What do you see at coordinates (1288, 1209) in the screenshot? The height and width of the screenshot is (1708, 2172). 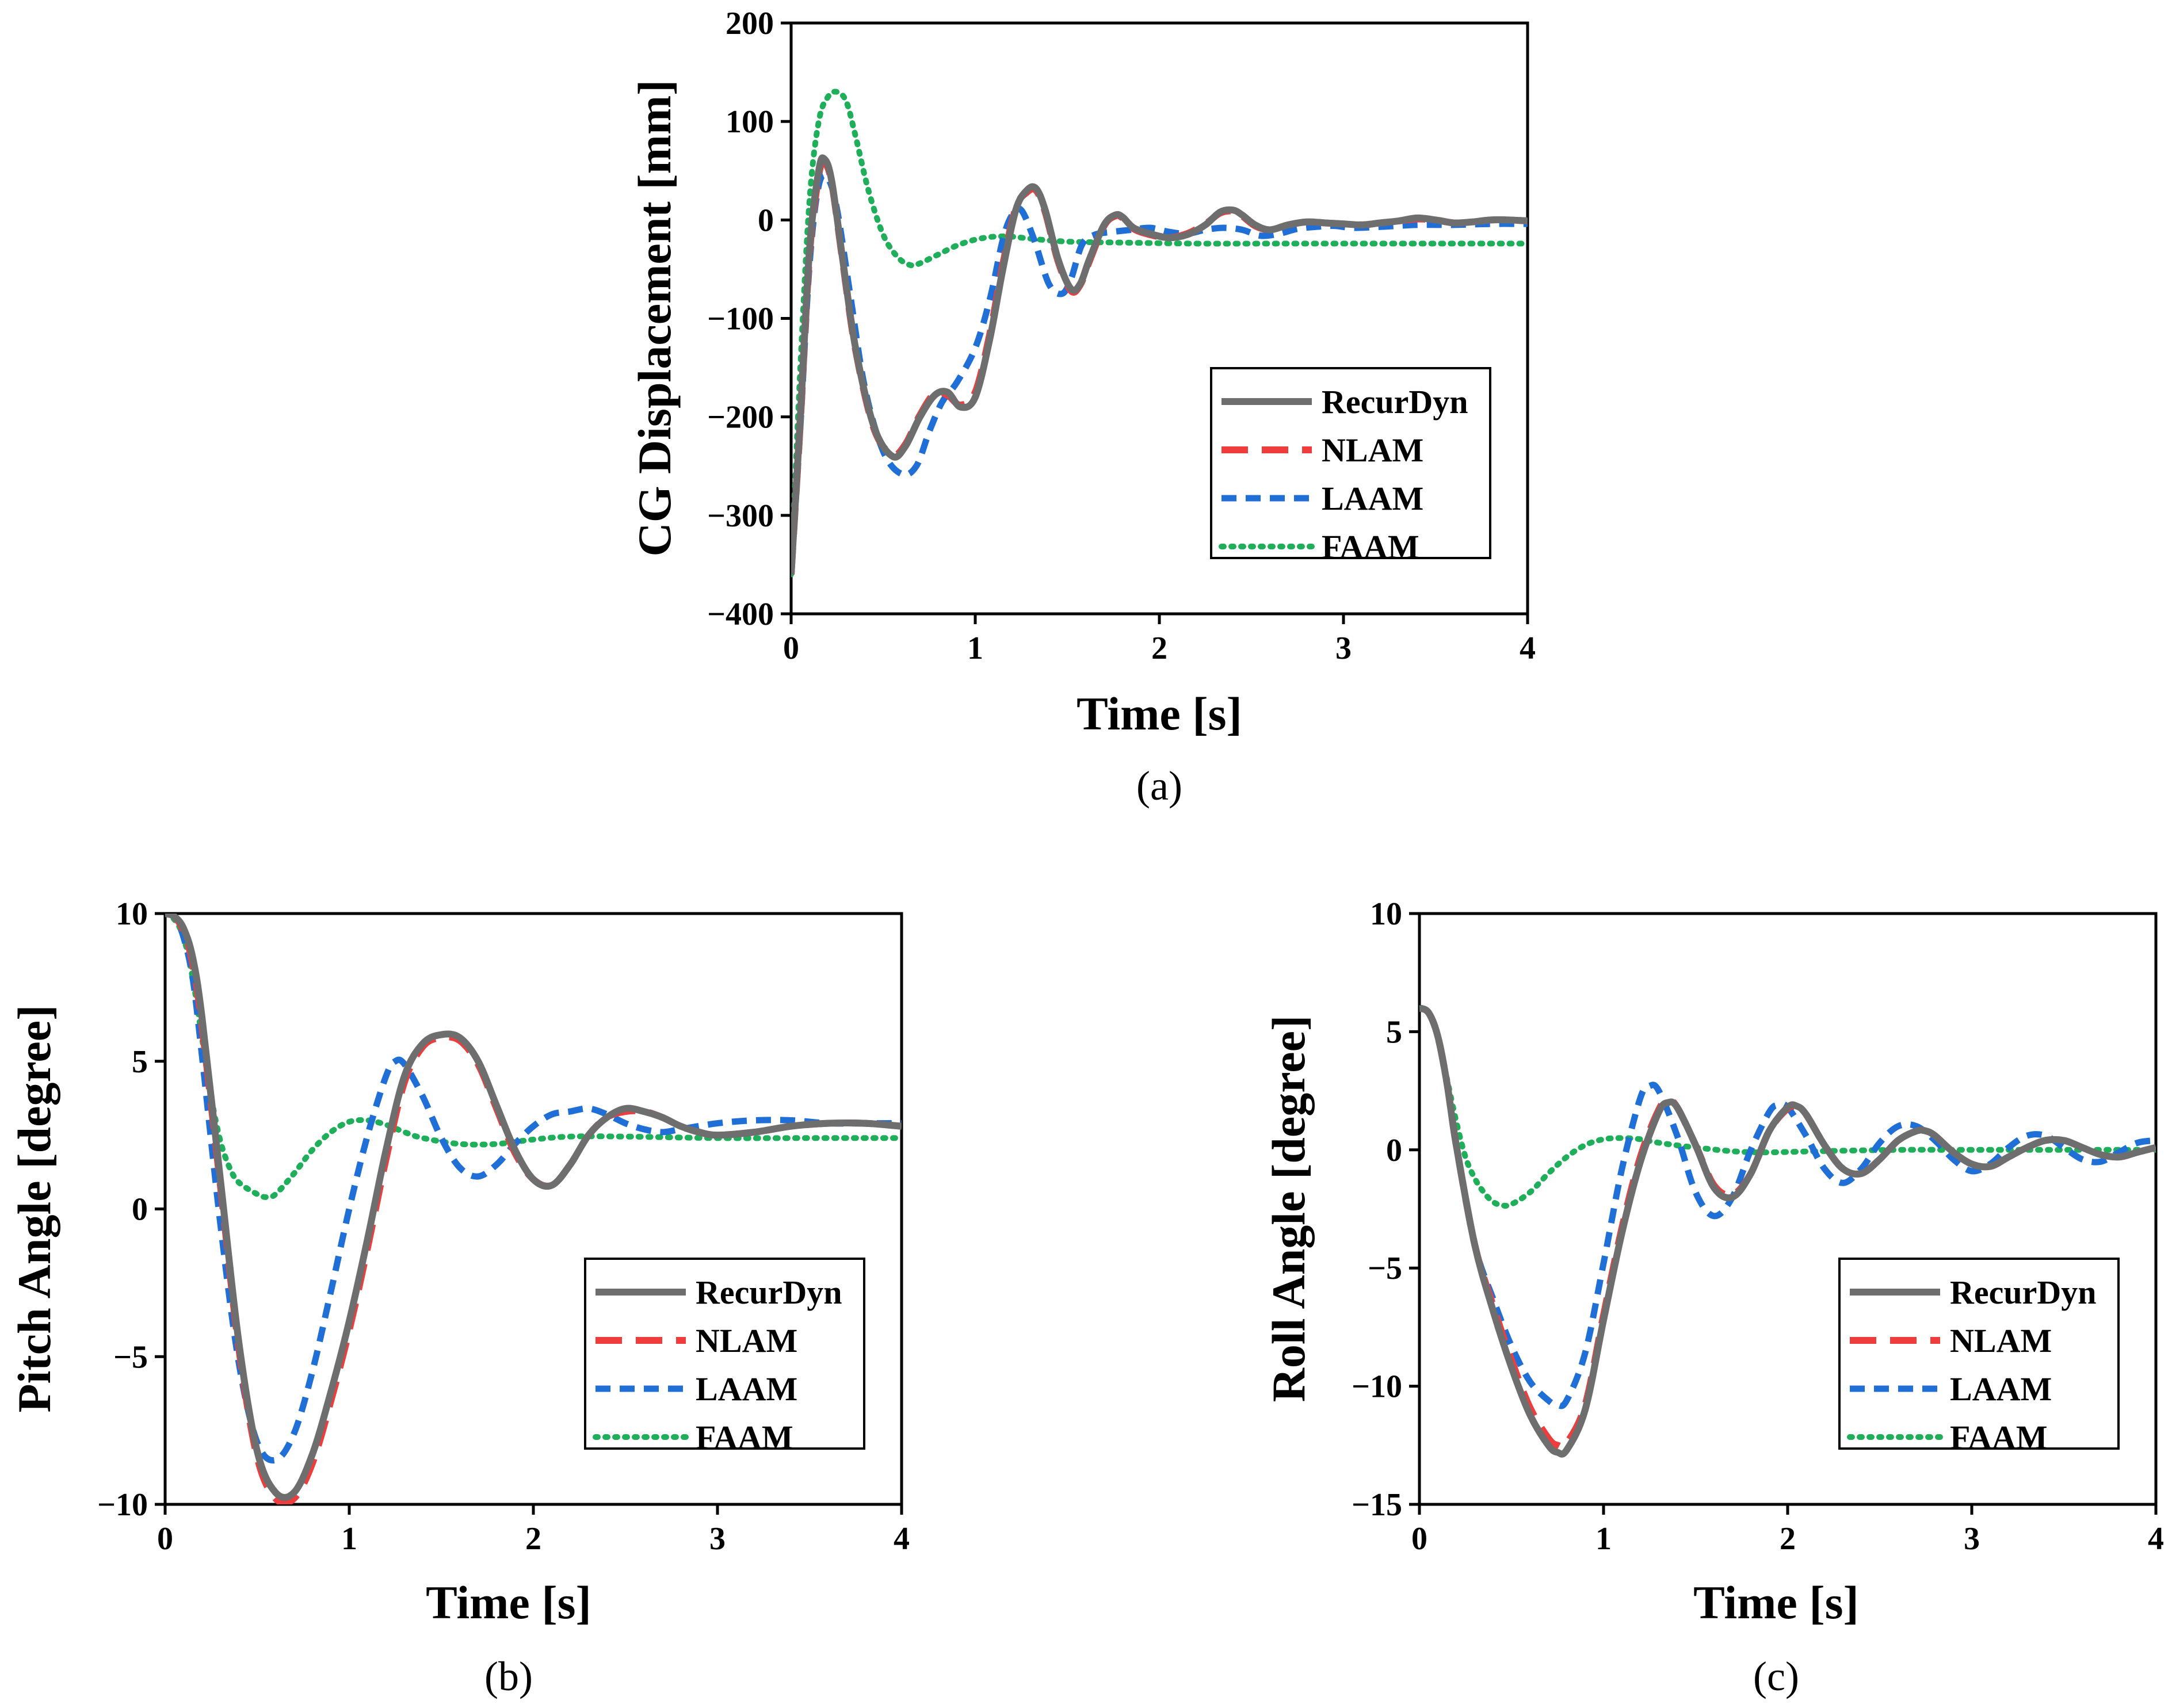 I see `y-axis-label: Roll Angle [degree]` at bounding box center [1288, 1209].